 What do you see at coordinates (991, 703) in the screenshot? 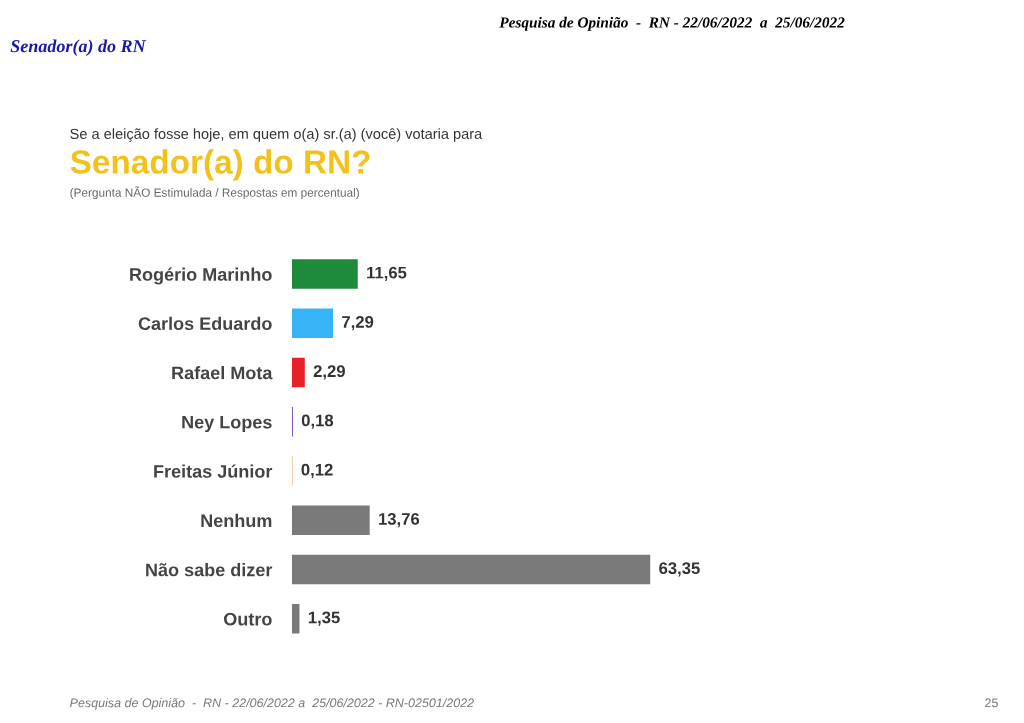
I see `text: 25` at bounding box center [991, 703].